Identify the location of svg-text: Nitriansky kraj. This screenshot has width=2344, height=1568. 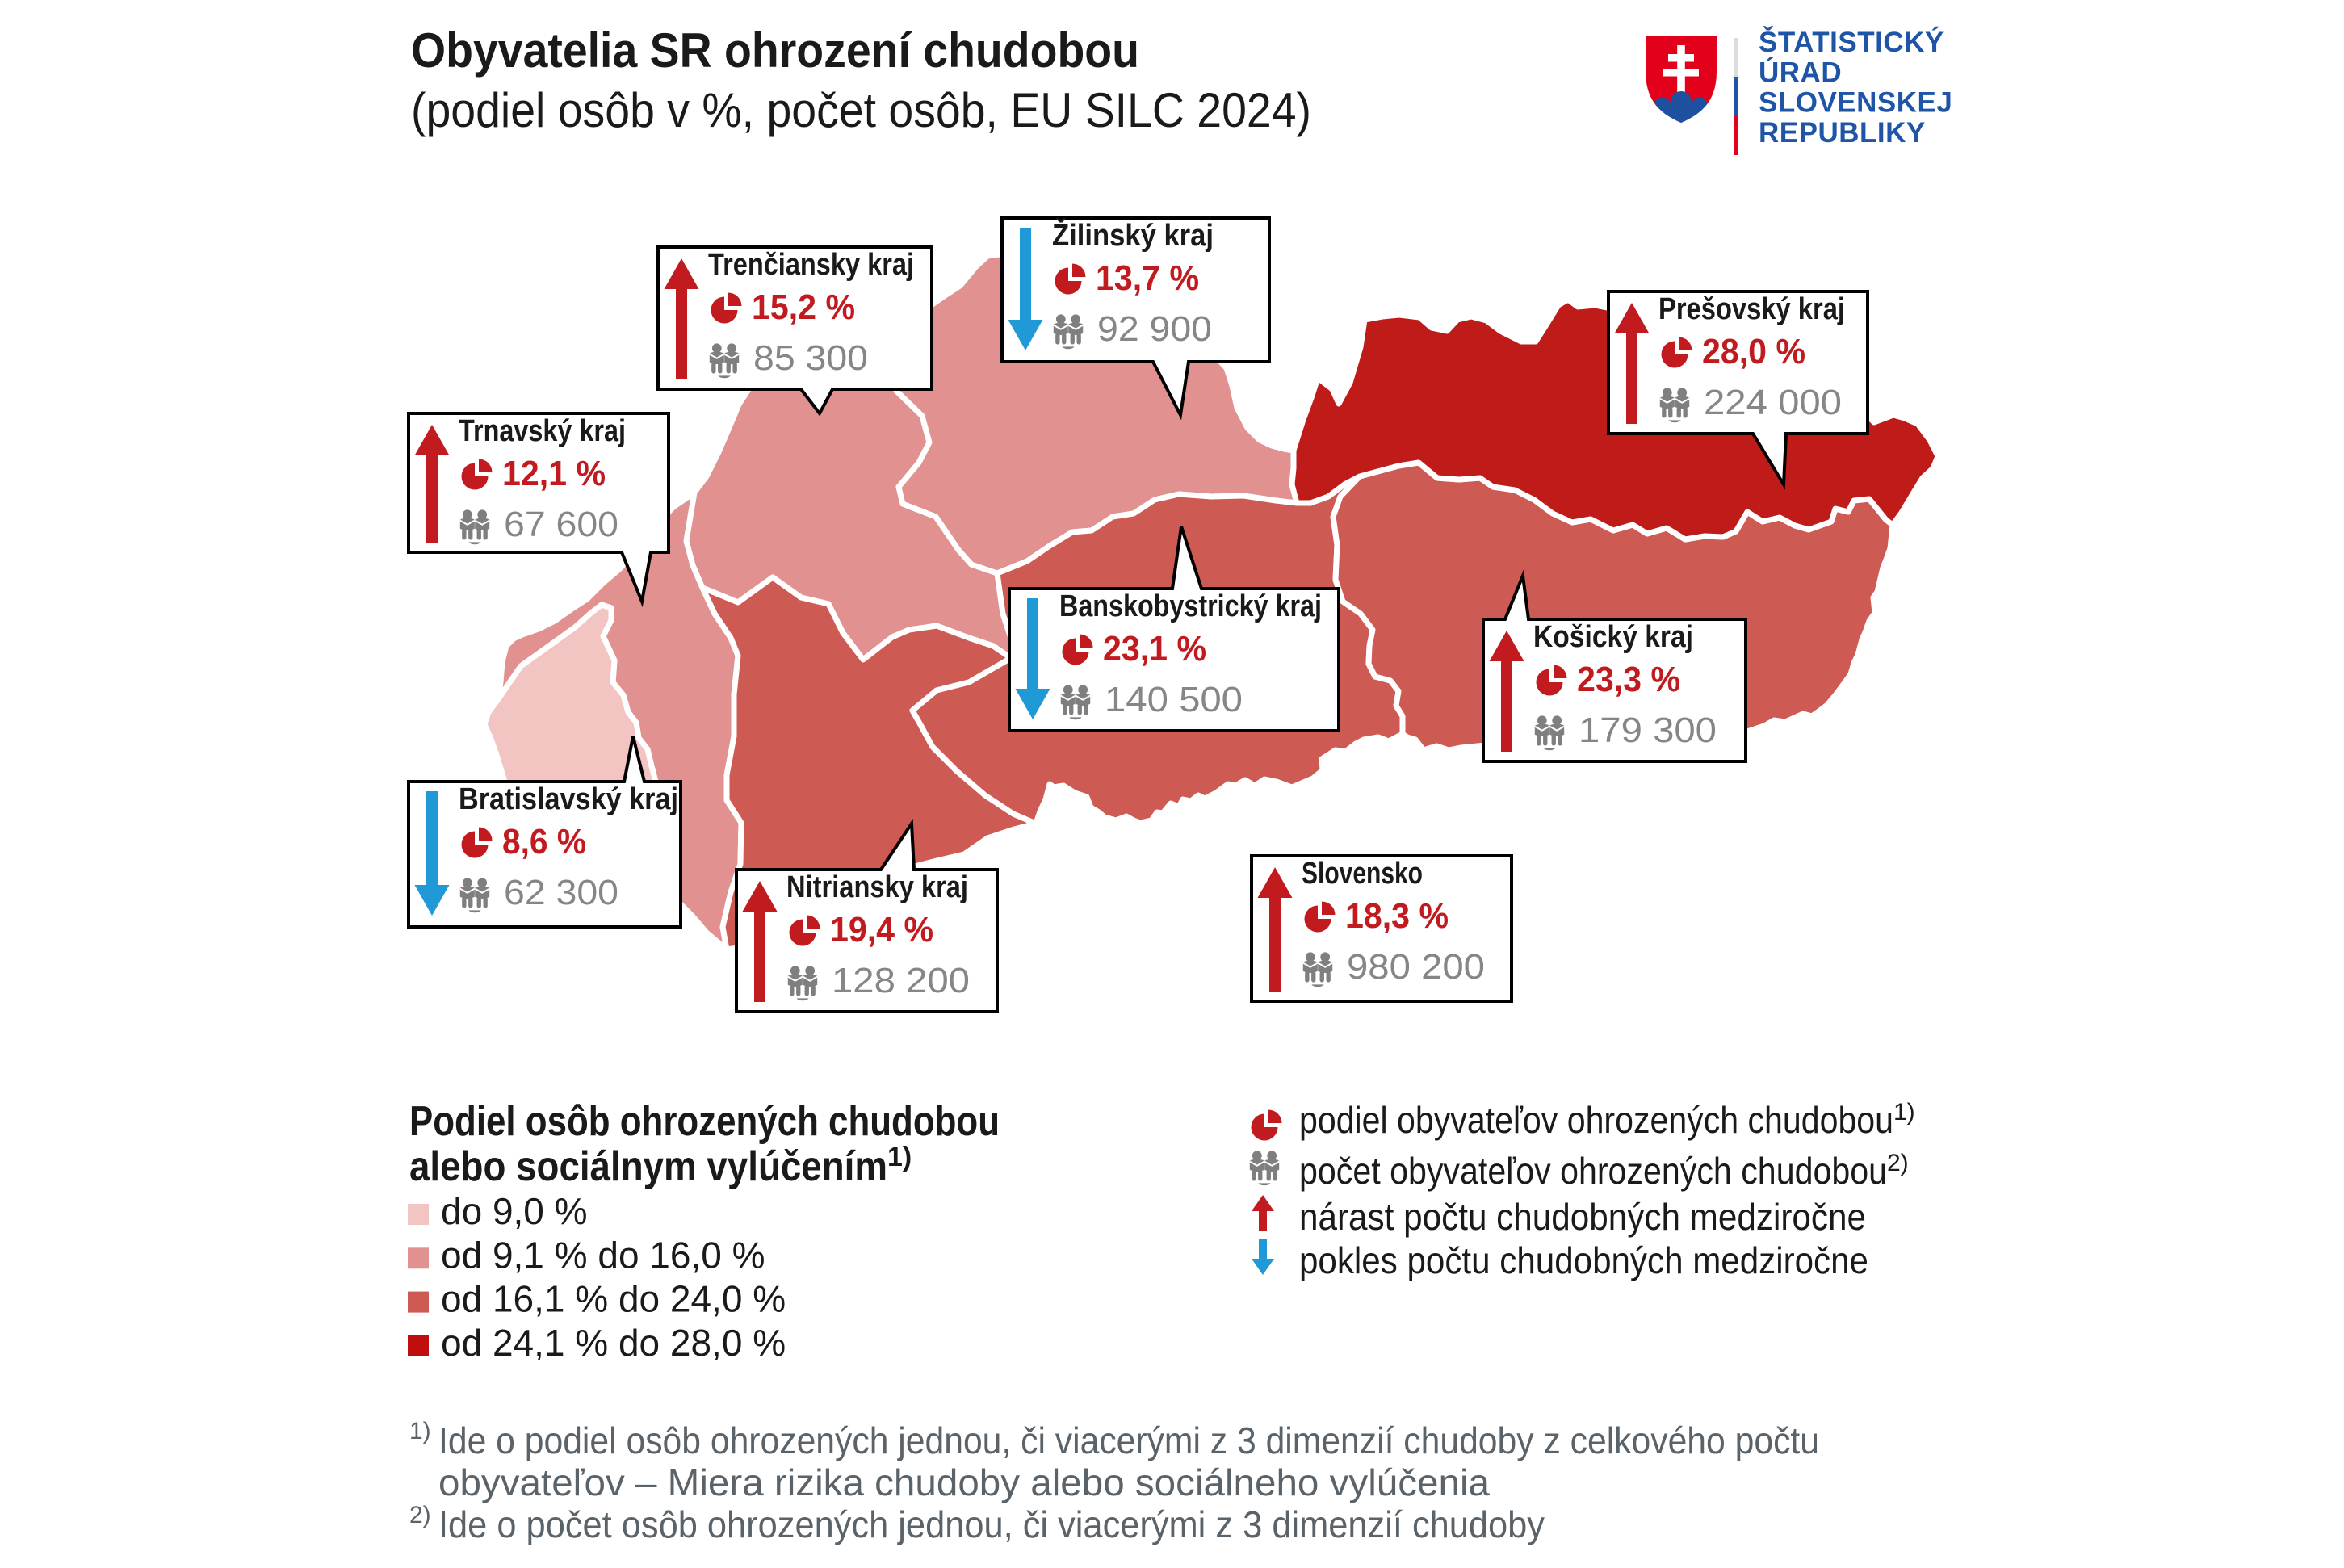
(877, 887).